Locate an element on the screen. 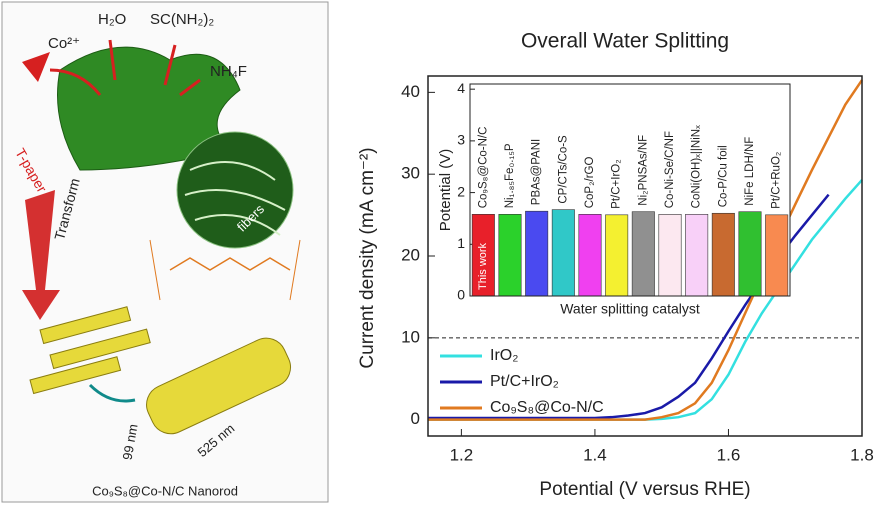 The width and height of the screenshot is (884, 511). cellulose-structure is located at coordinates (230, 264).